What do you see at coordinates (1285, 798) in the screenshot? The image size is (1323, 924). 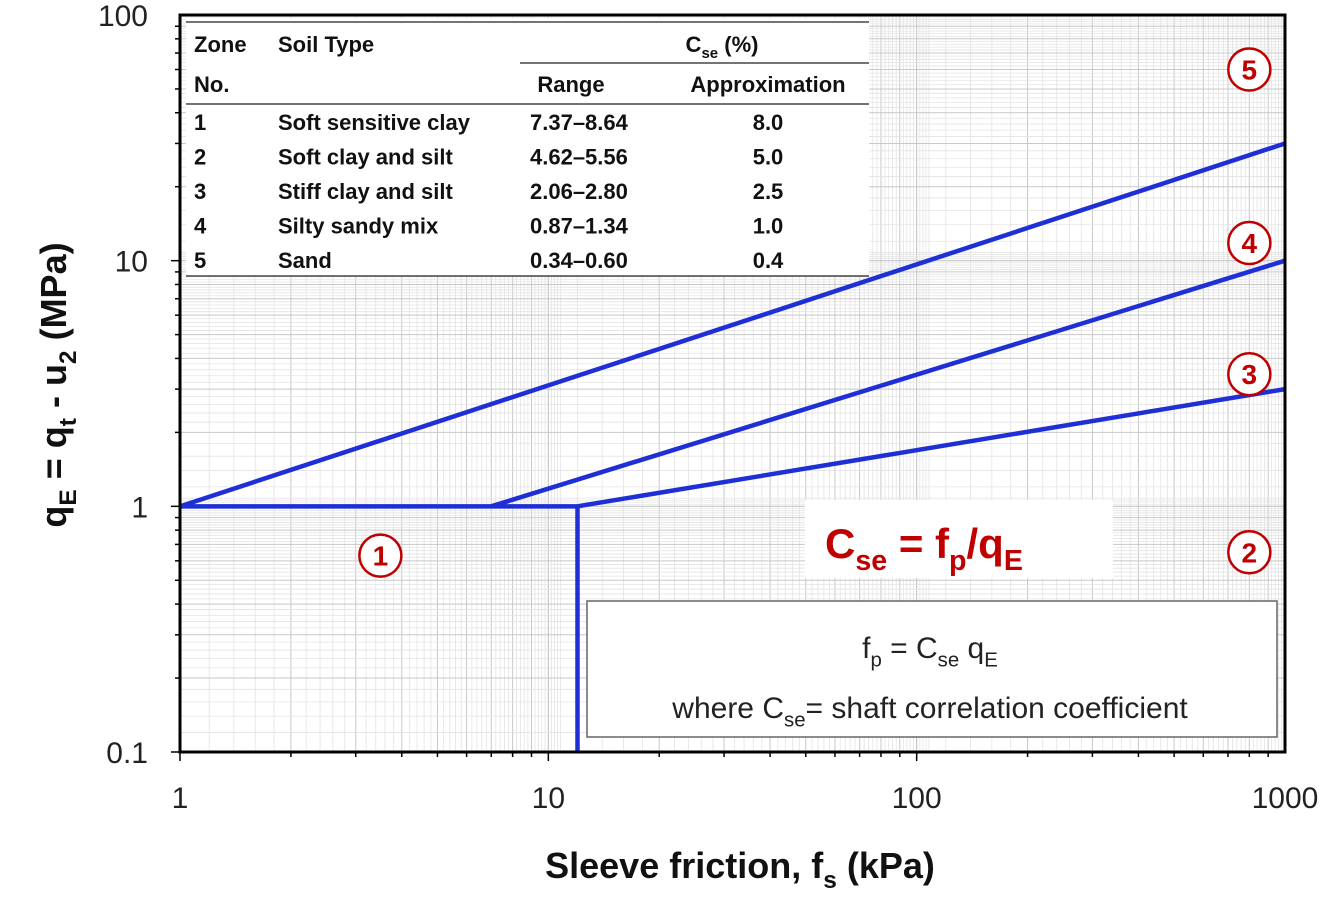 I see `x-tick-label: 1000` at bounding box center [1285, 798].